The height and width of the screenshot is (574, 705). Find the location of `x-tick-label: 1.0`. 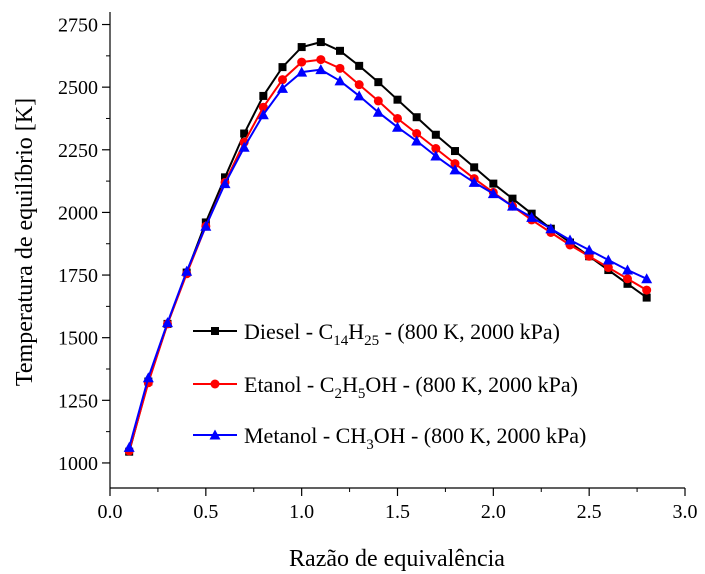

x-tick-label: 1.0 is located at coordinates (301, 512).